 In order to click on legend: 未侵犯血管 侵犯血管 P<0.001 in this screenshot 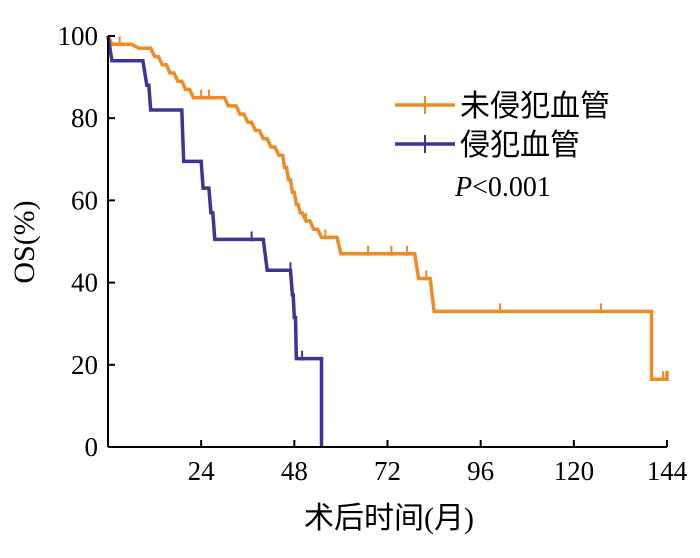, I will do `click(502, 146)`.